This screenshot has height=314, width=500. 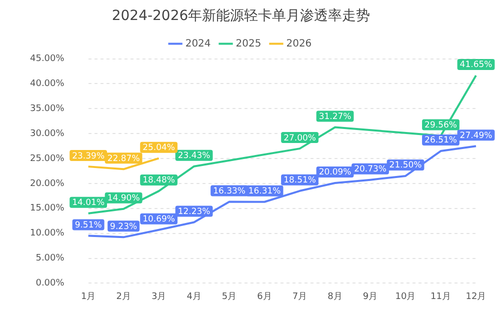 What do you see at coordinates (440, 125) in the screenshot?
I see `data-label: 29.56%` at bounding box center [440, 125].